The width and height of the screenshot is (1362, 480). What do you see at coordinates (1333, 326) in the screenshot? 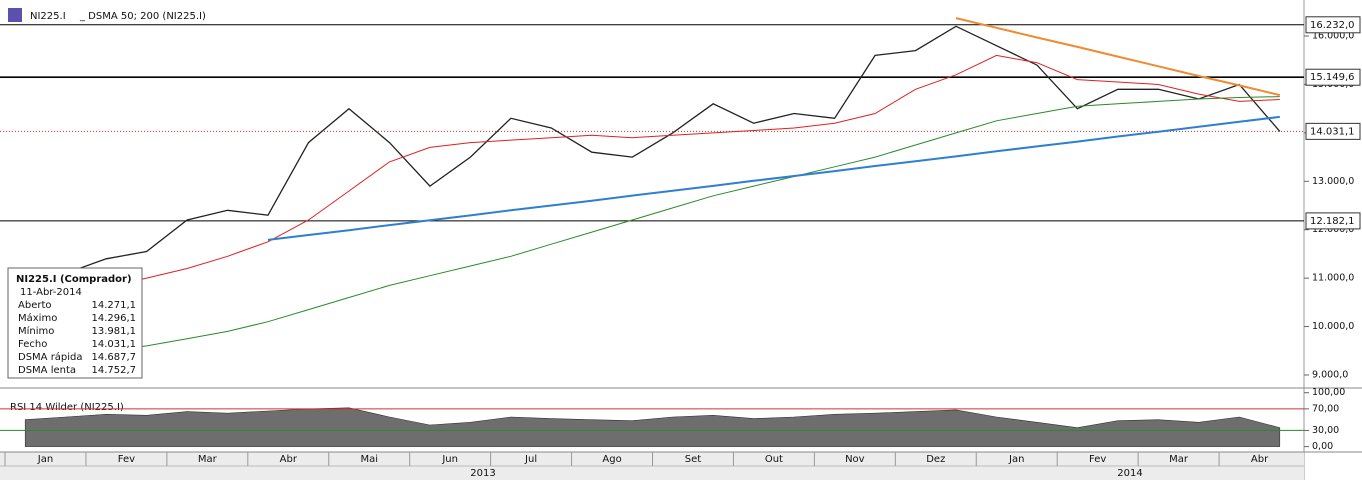
I see `y-tick-label: 10.000,0` at bounding box center [1333, 326].